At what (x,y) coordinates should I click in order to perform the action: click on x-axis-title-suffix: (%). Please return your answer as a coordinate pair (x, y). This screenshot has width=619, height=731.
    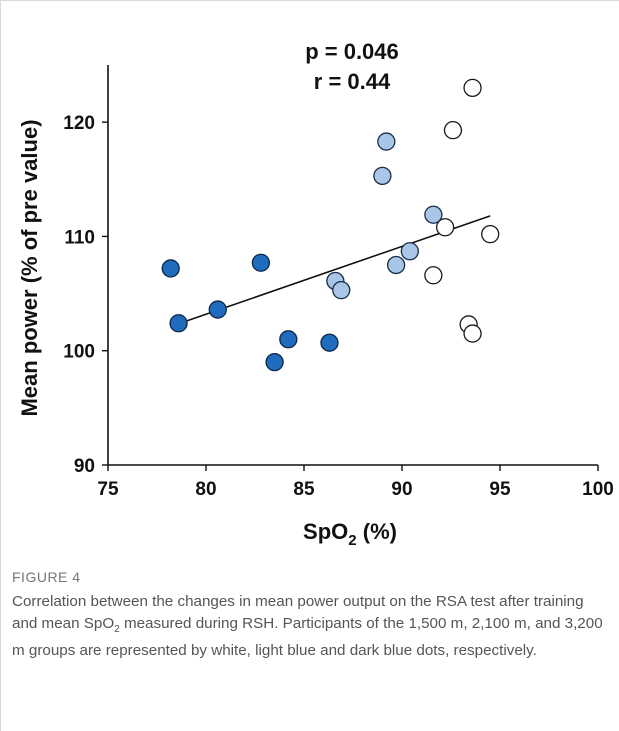
    Looking at the image, I should click on (377, 531).